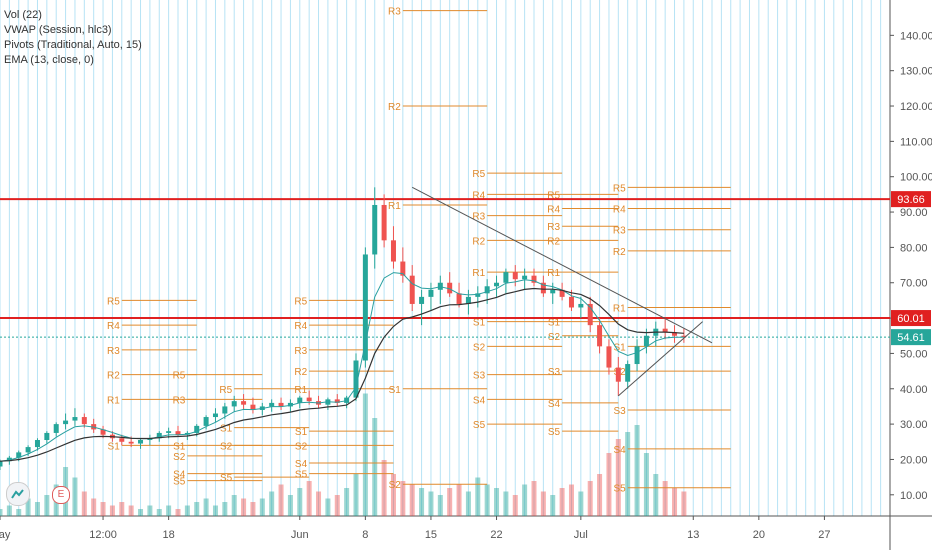  What do you see at coordinates (916, 36) in the screenshot?
I see `price-tick-label: 140.00` at bounding box center [916, 36].